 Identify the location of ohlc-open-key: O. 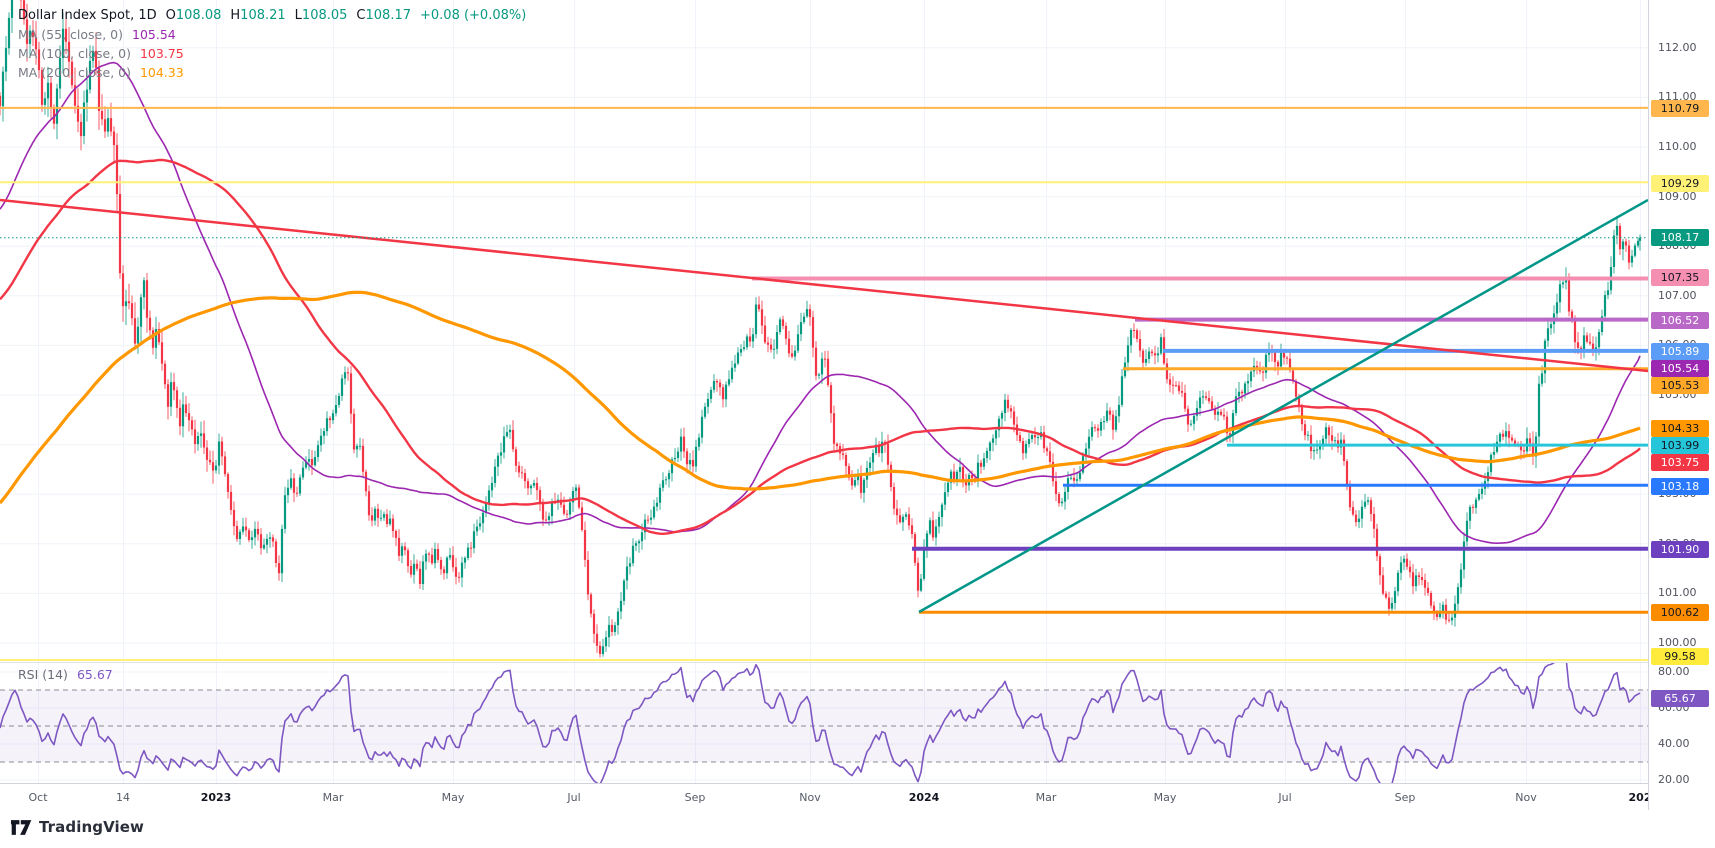
(170, 15).